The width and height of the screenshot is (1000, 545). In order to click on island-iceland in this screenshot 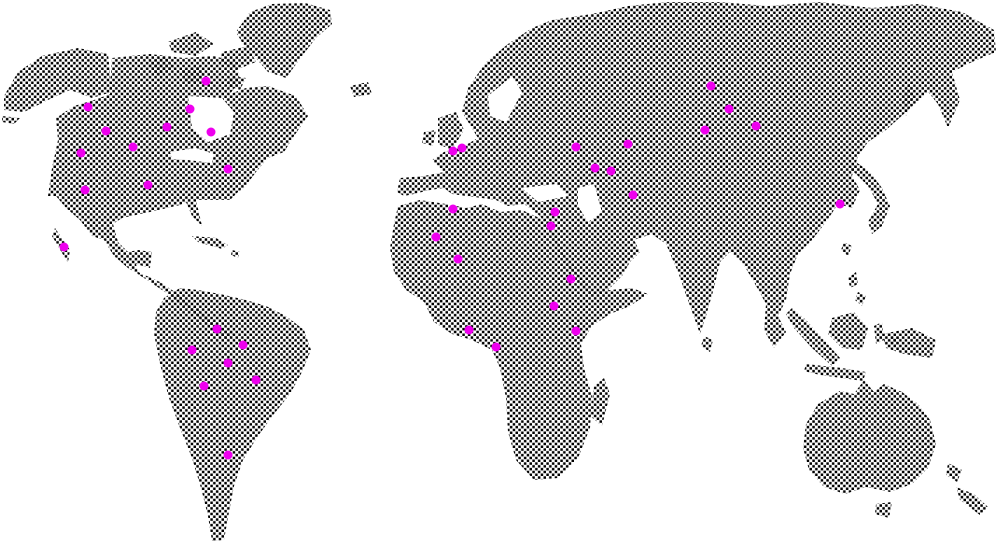, I will do `click(361, 89)`.